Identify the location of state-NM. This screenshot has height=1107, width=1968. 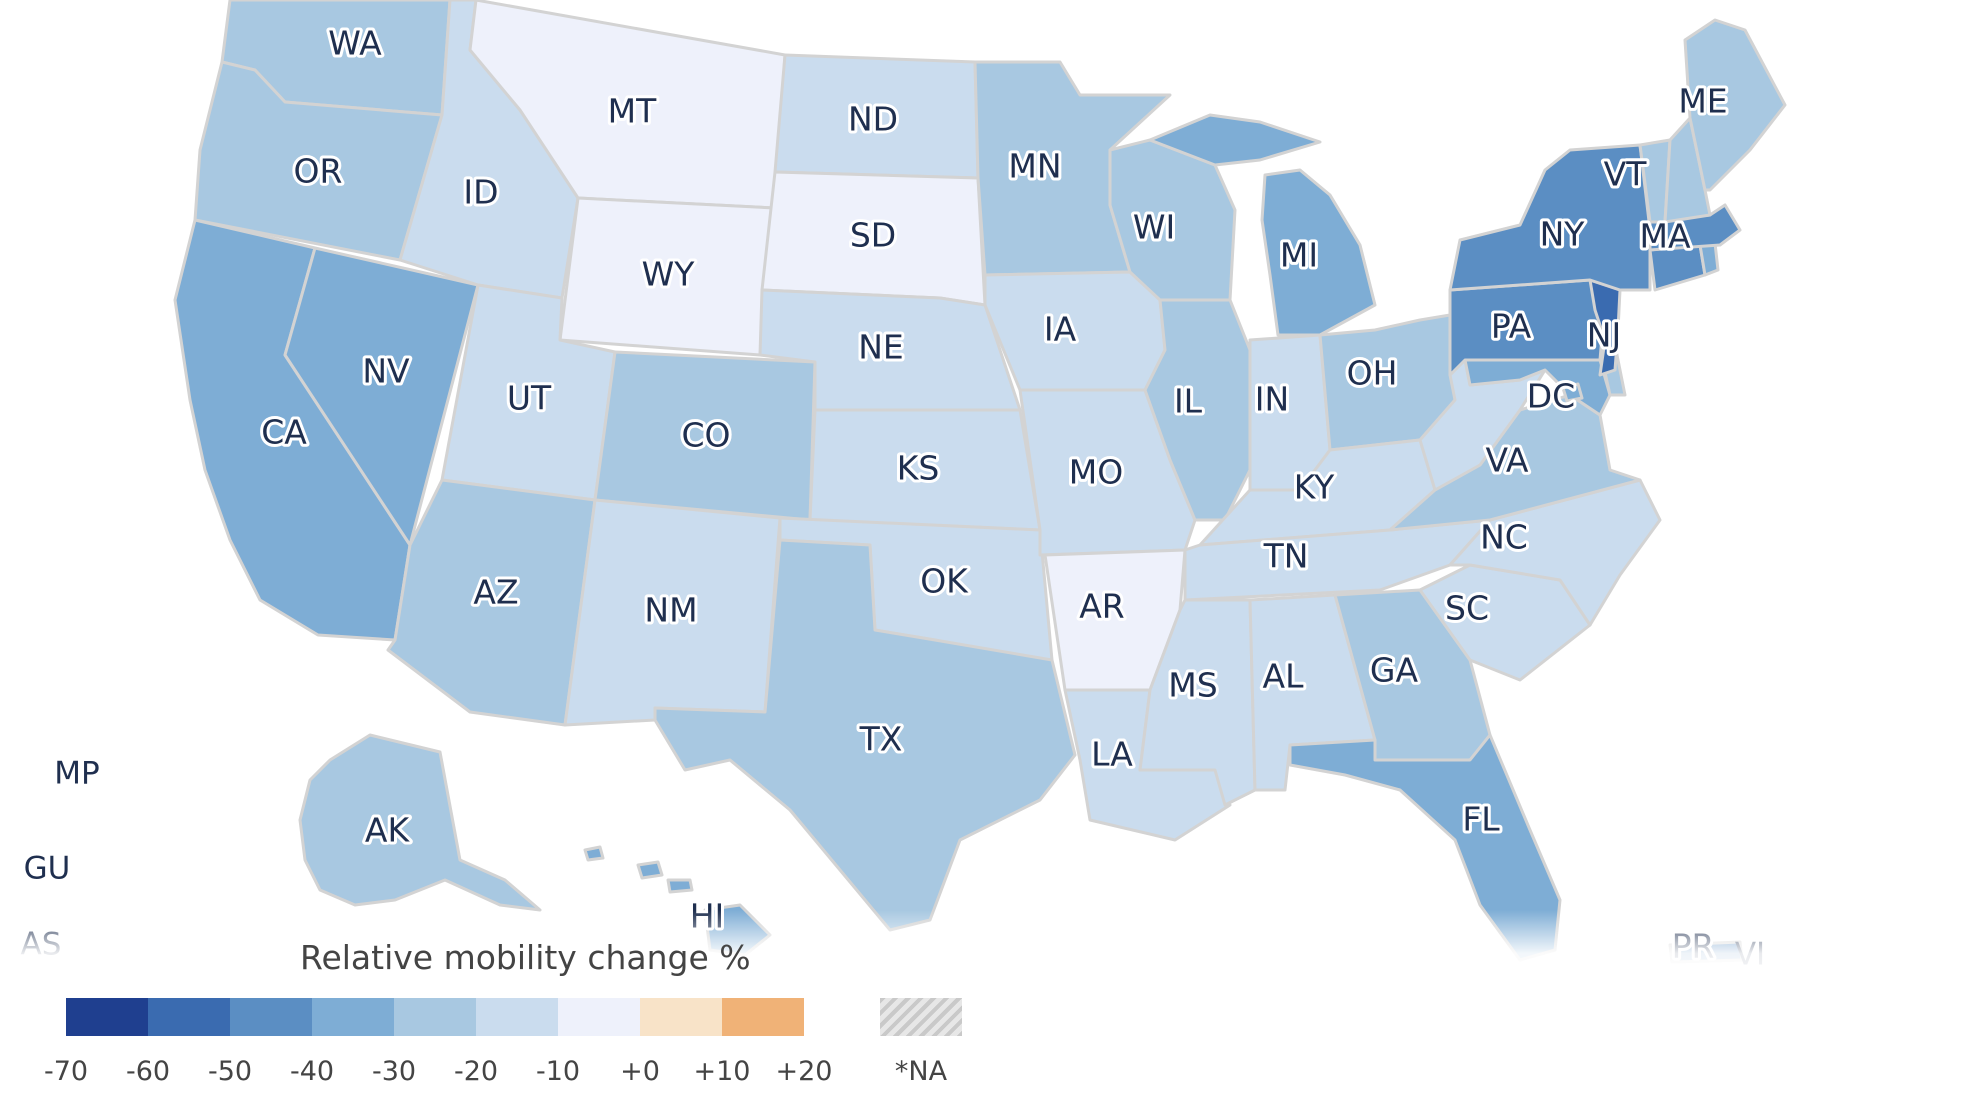
(672, 612).